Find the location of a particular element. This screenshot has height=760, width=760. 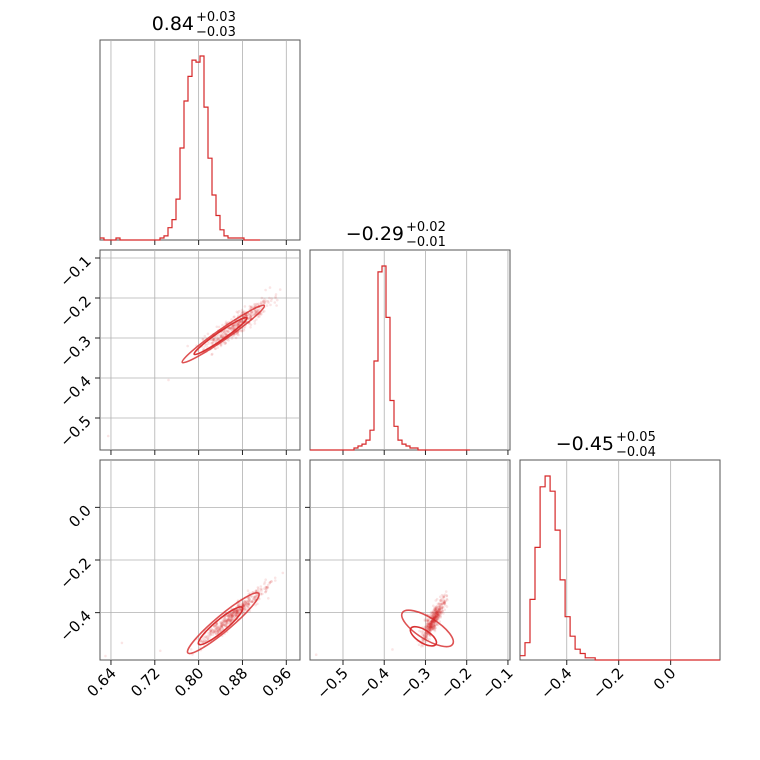

p2-0-yticklabel-0: 0.0 is located at coordinates (80, 516).